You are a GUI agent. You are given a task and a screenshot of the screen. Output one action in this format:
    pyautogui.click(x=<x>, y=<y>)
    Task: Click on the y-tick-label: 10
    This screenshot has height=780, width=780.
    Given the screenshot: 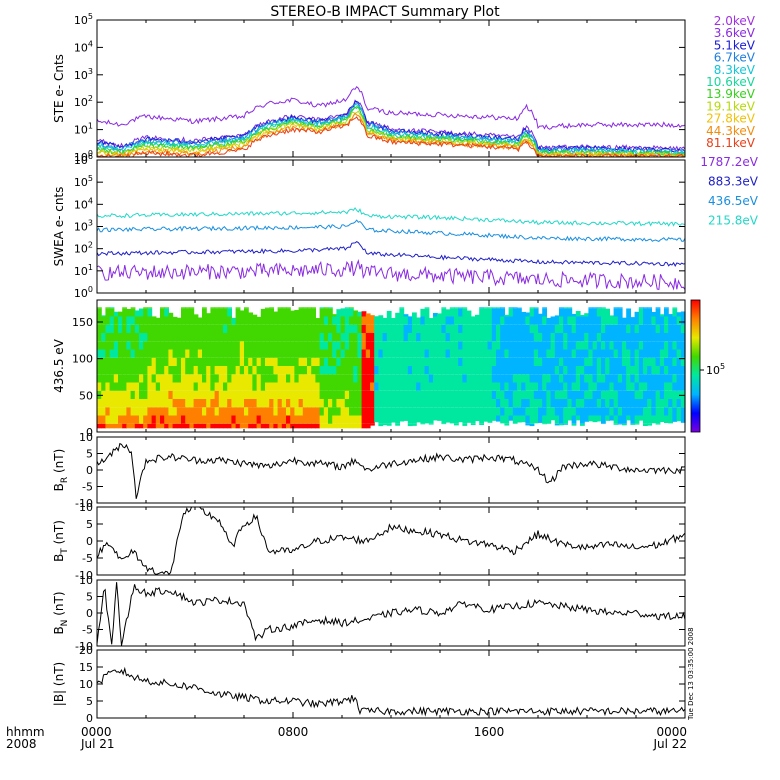 What is the action you would take?
    pyautogui.click(x=86, y=507)
    